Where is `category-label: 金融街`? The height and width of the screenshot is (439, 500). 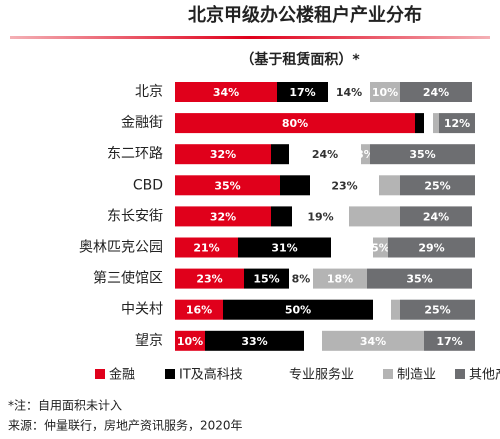 category-label: 金融街 is located at coordinates (142, 123).